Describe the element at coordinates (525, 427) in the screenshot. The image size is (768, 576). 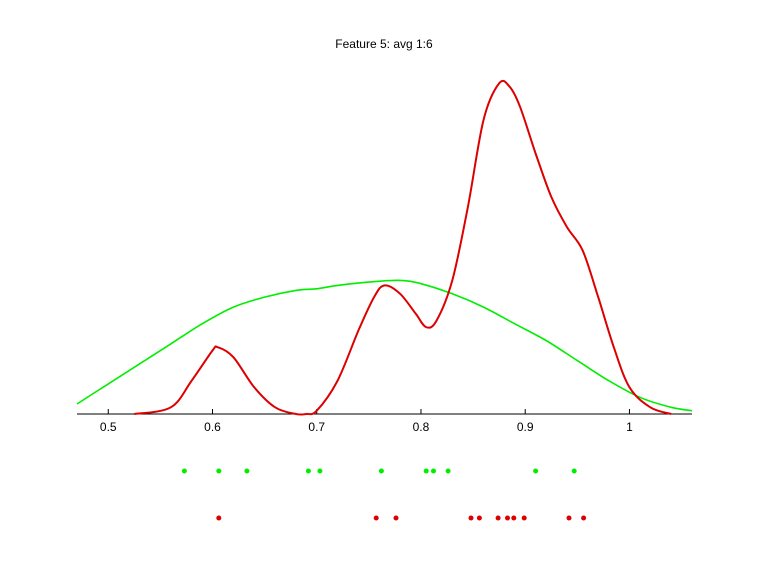
I see `x-tick-label: 0.9` at that location.